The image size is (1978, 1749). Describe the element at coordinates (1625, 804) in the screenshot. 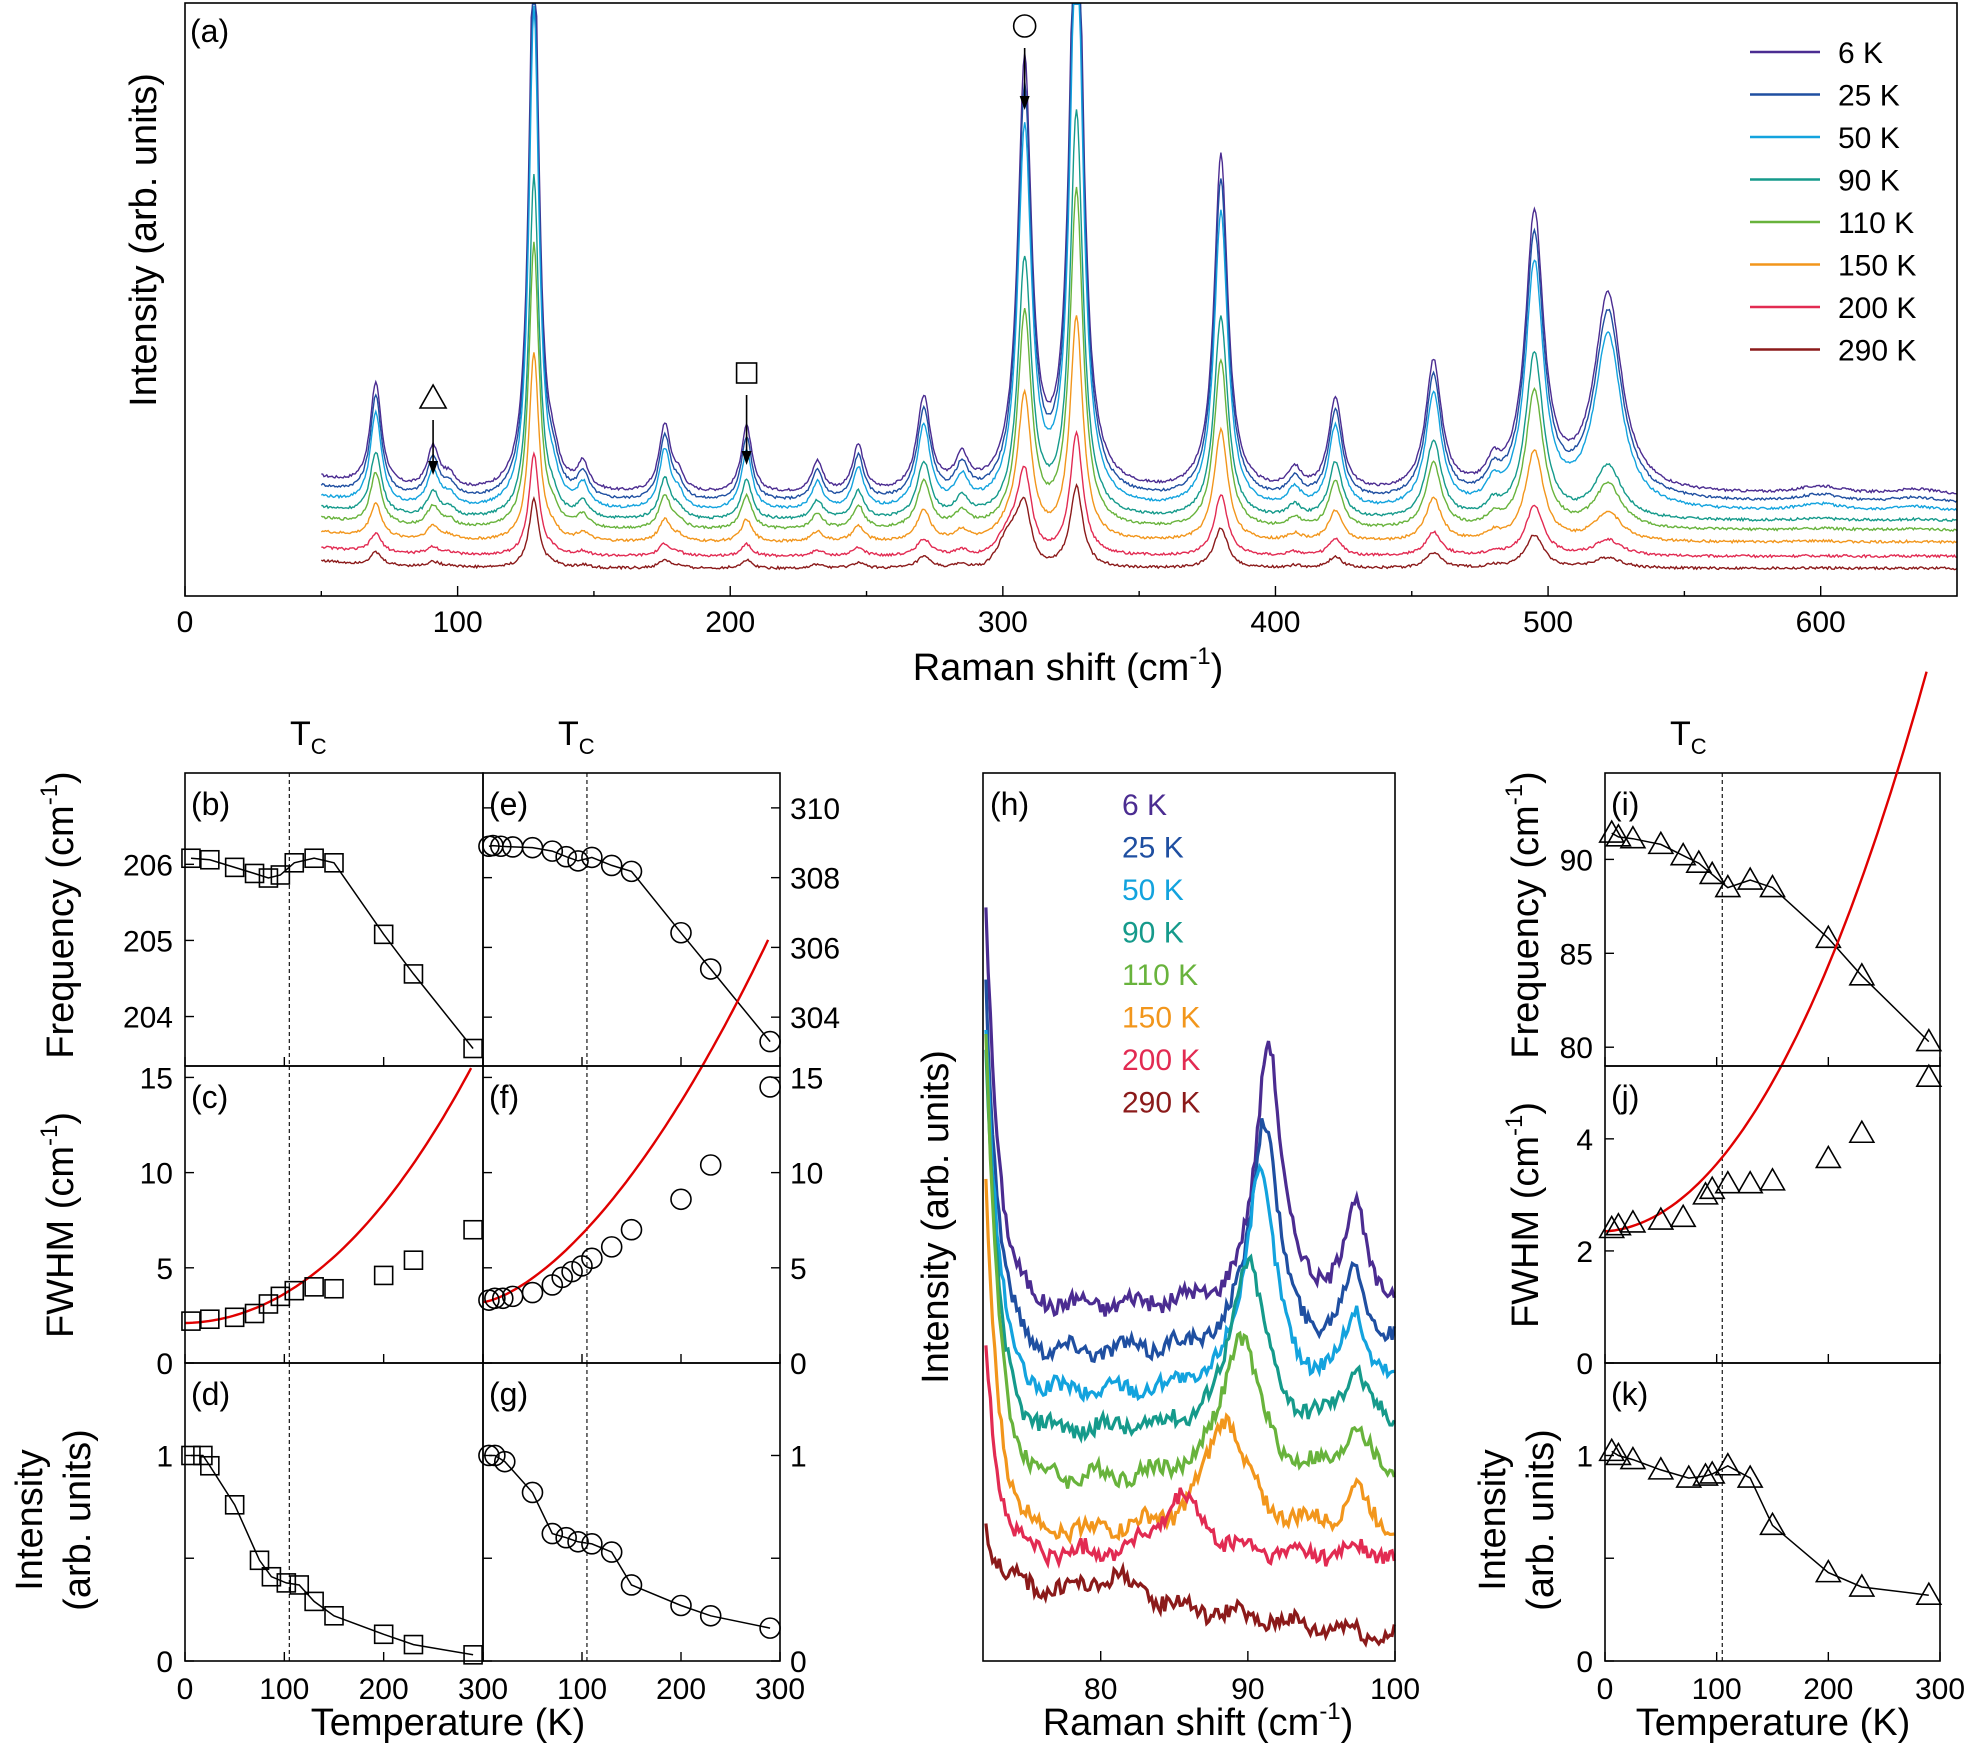

I see `panel-label: (i)` at that location.